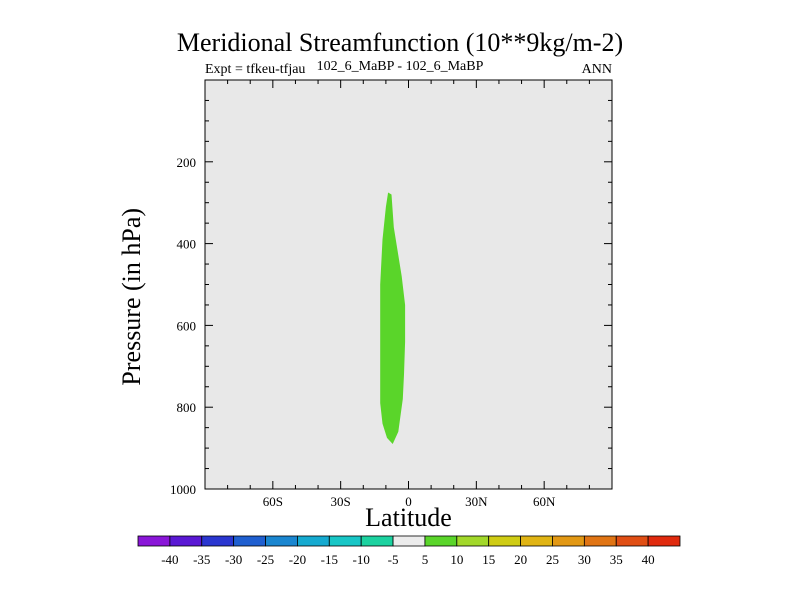 The image size is (800, 600). What do you see at coordinates (488, 559) in the screenshot?
I see `colorbar-label: 15` at bounding box center [488, 559].